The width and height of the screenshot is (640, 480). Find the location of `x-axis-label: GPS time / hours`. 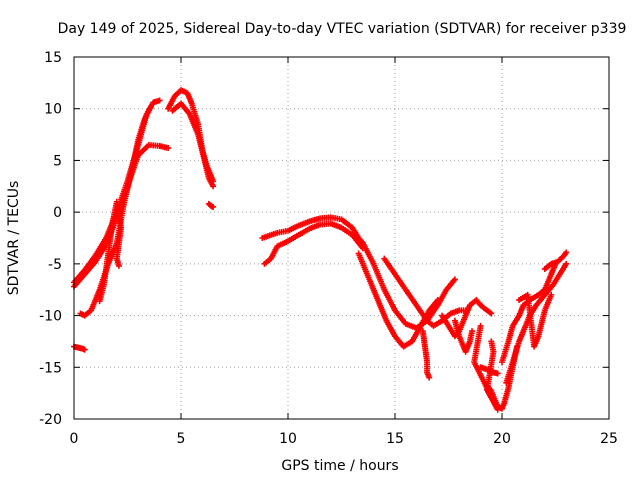

x-axis-label: GPS time / hours is located at coordinates (339, 466).